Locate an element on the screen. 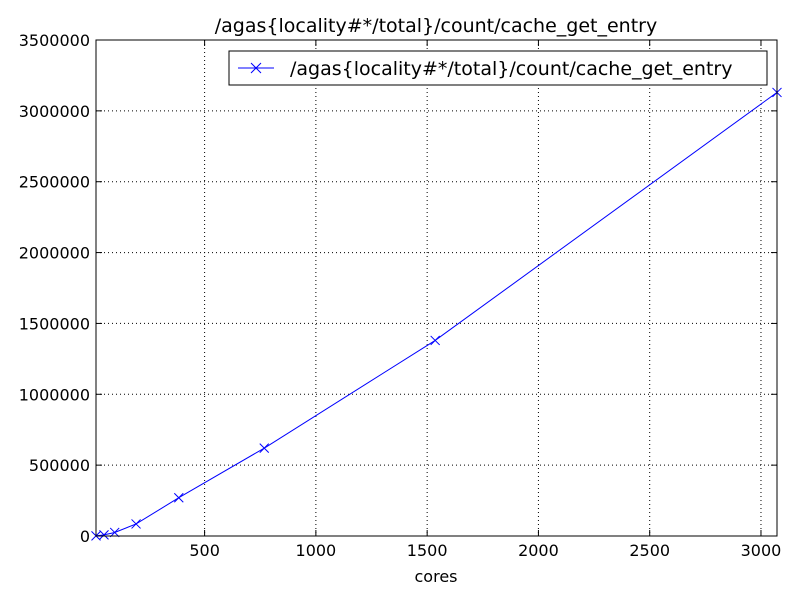 The width and height of the screenshot is (800, 604). legend-box is located at coordinates (498, 68).